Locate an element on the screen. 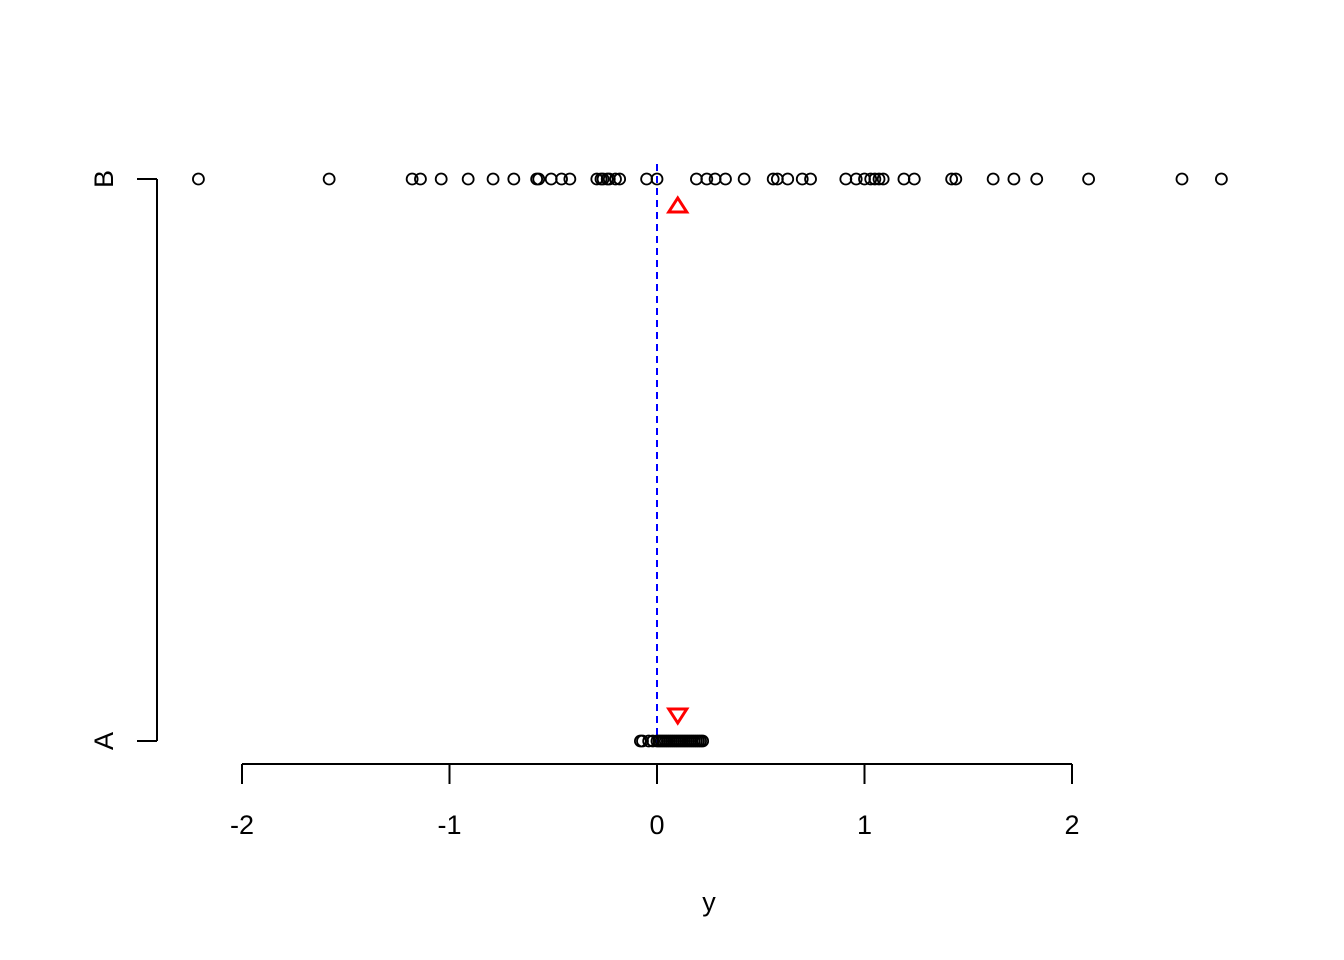 Image resolution: width=1344 pixels, height=960 pixels. y-tick-label: A is located at coordinates (104, 741).